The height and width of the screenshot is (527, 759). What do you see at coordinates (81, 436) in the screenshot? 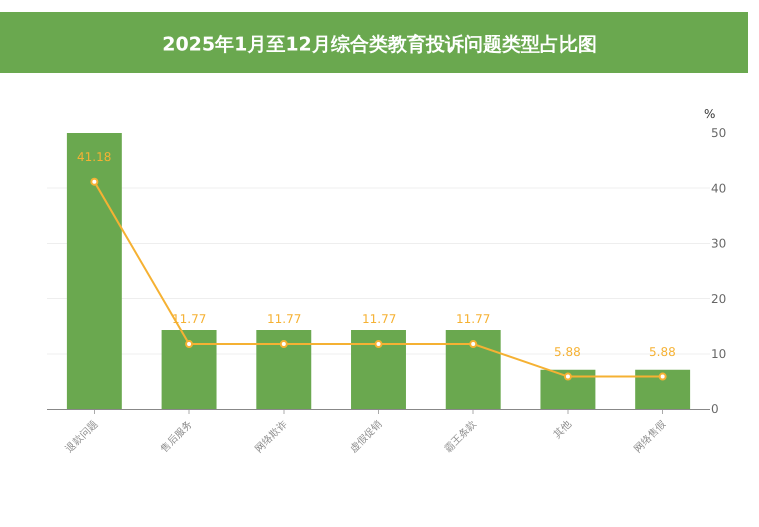
I see `x-tick-label: 退款问题` at bounding box center [81, 436].